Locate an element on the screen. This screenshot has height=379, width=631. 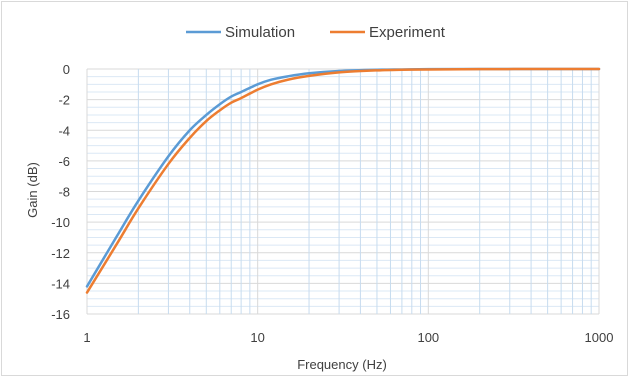
y-tick-label: -14 is located at coordinates (60, 283).